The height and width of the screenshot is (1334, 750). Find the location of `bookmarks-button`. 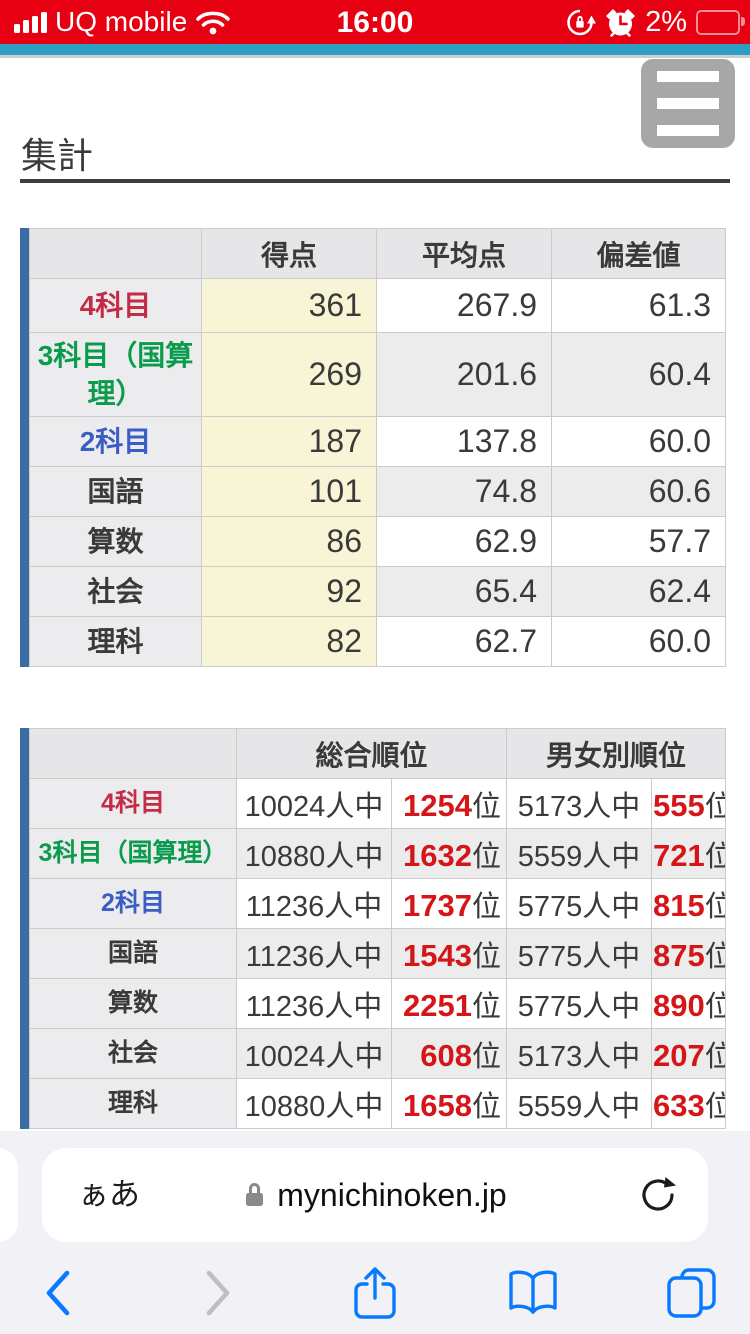

bookmarks-button is located at coordinates (533, 1293).